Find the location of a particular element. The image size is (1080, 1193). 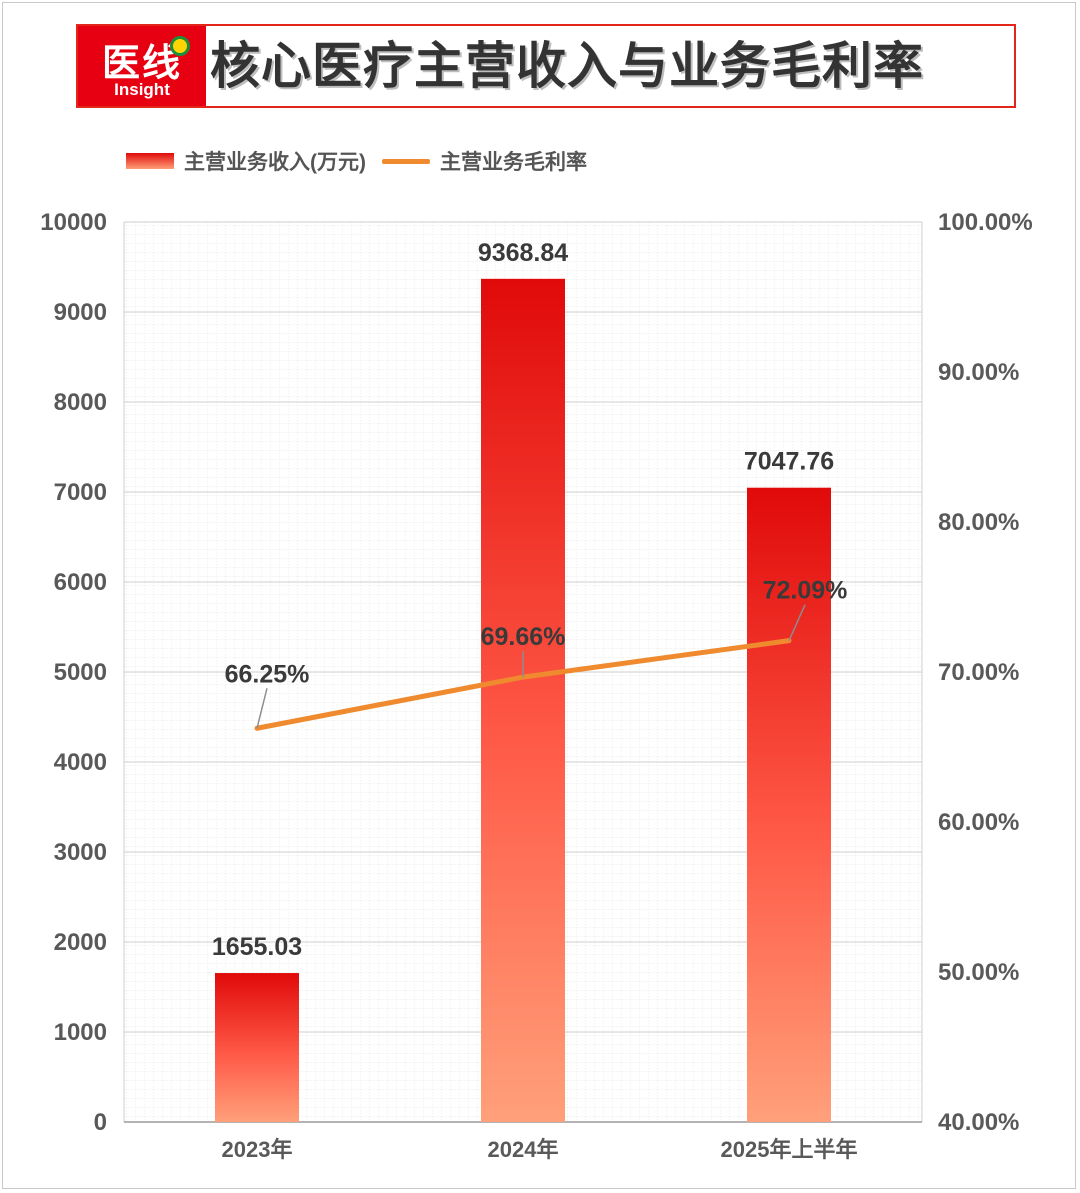

y-left-tick-label: 2000 is located at coordinates (80, 942).